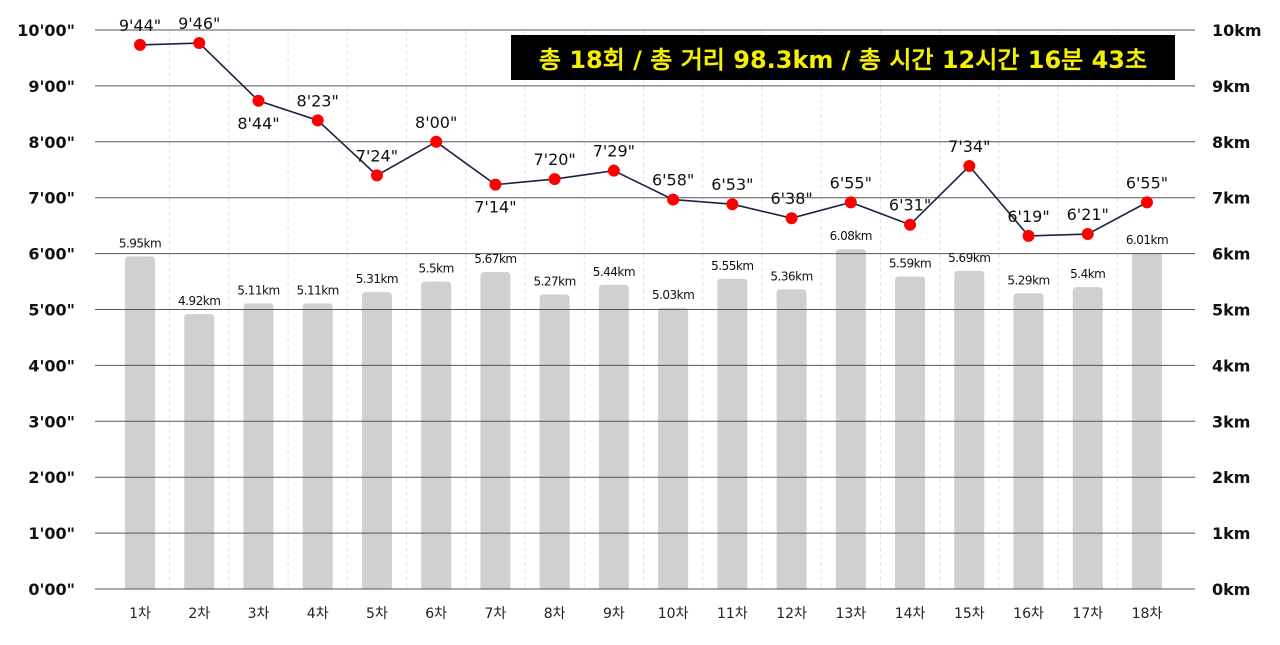  I want to click on pace-label: 7'34", so click(969, 146).